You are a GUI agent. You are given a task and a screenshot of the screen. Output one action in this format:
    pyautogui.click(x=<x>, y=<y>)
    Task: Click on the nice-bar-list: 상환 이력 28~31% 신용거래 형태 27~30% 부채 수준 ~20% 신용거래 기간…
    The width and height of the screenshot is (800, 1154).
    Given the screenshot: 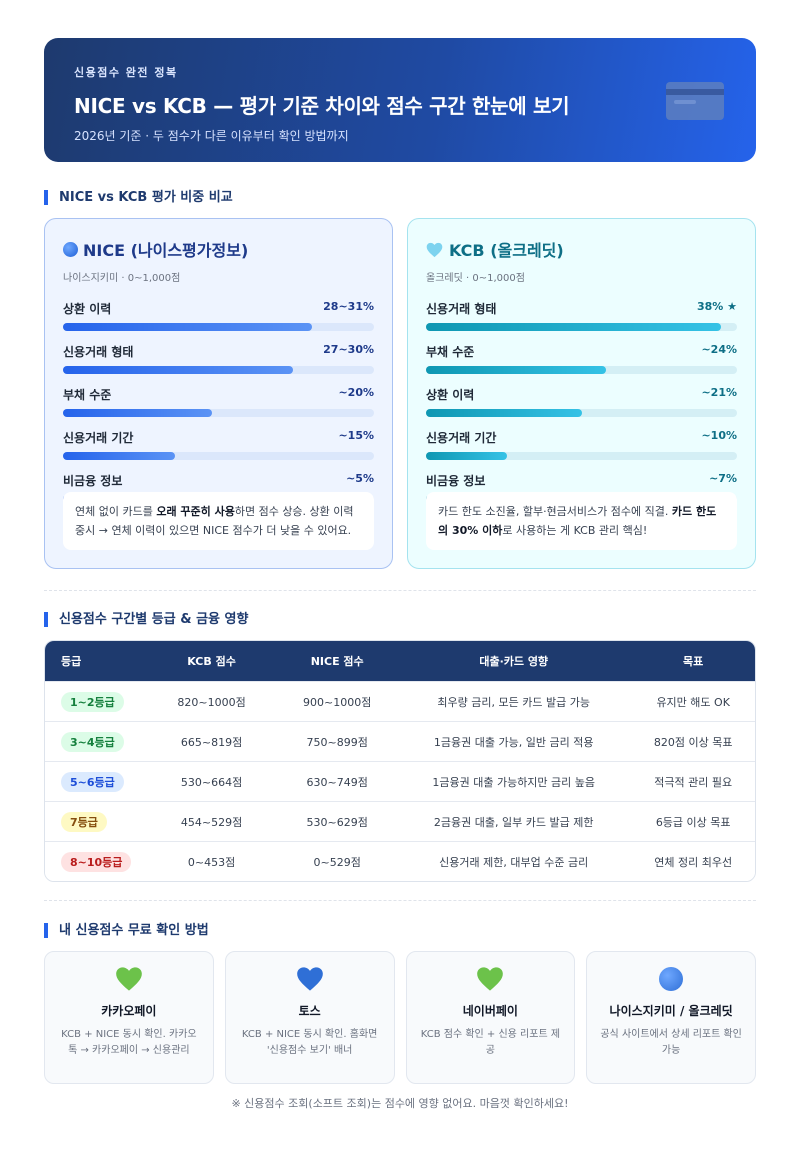 What is the action you would take?
    pyautogui.click(x=218, y=401)
    